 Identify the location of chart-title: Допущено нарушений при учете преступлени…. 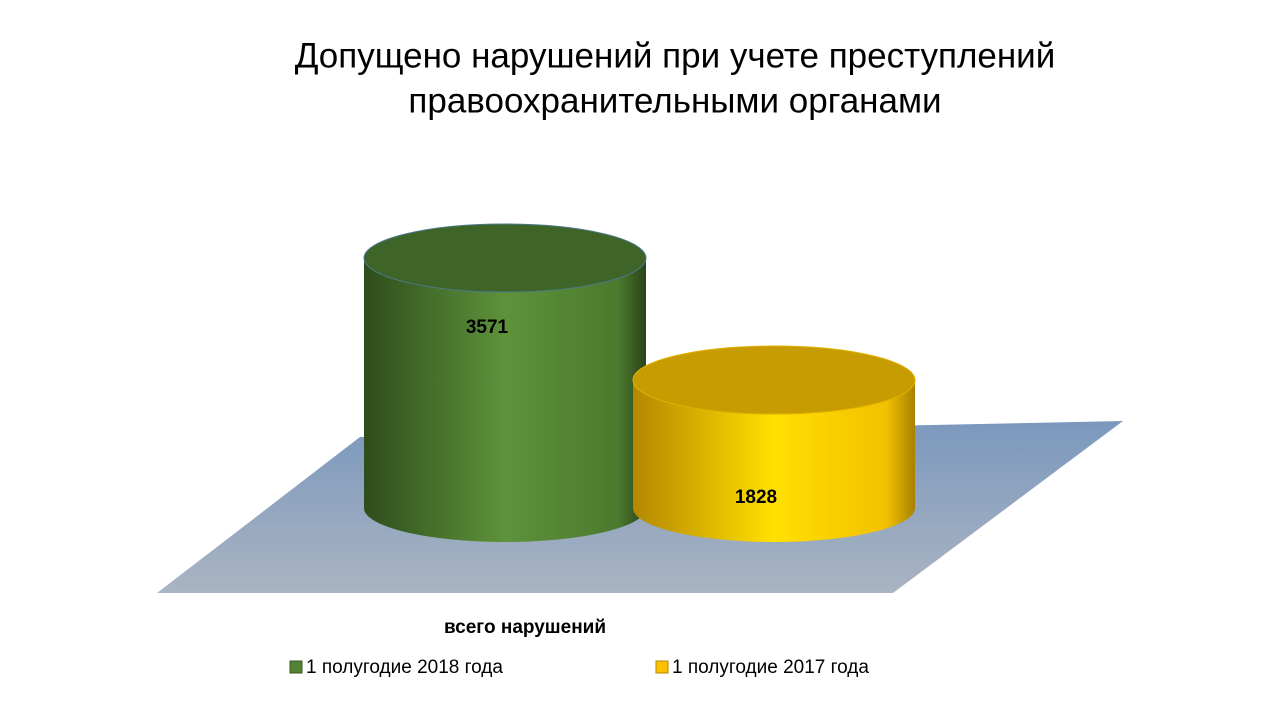
(675, 55).